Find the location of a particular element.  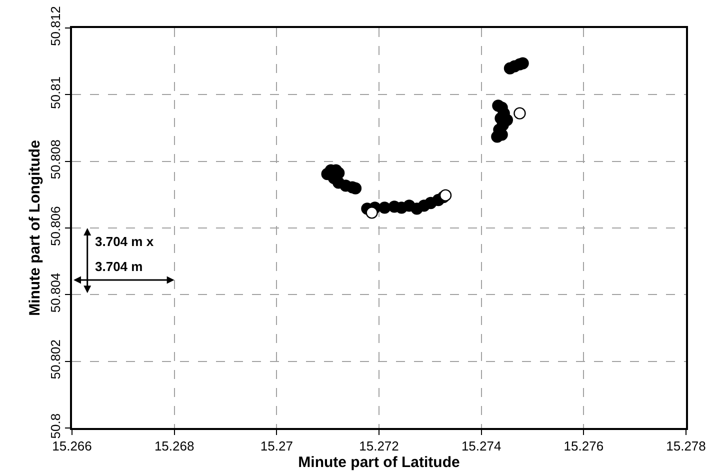

annotation: 3.704 m x is located at coordinates (124, 241).